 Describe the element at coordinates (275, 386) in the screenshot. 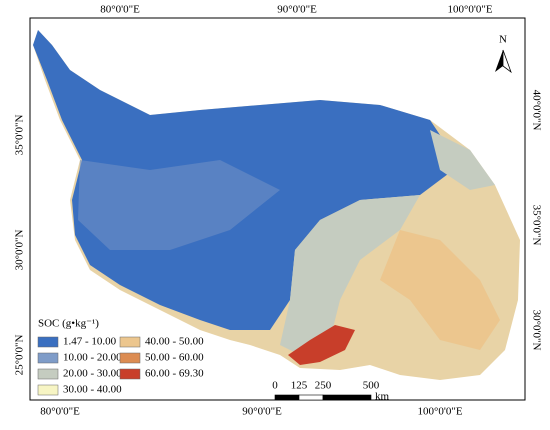

I see `scale-bar-label: 0` at that location.